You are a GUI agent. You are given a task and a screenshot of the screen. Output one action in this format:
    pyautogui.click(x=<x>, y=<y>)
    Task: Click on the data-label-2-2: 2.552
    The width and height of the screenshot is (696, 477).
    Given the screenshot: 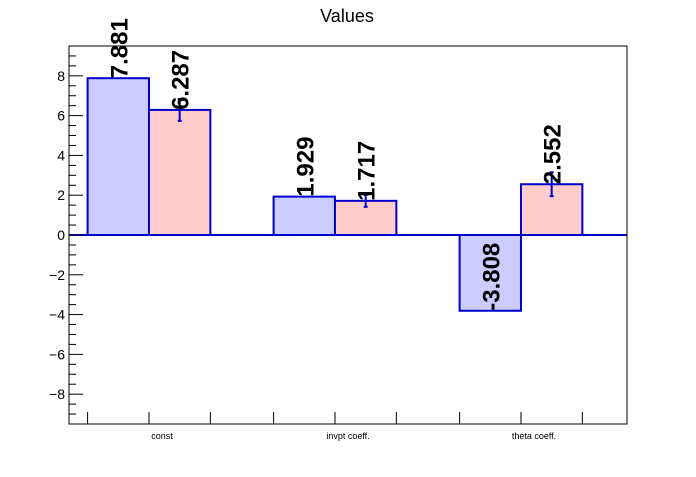 What is the action you would take?
    pyautogui.click(x=553, y=154)
    